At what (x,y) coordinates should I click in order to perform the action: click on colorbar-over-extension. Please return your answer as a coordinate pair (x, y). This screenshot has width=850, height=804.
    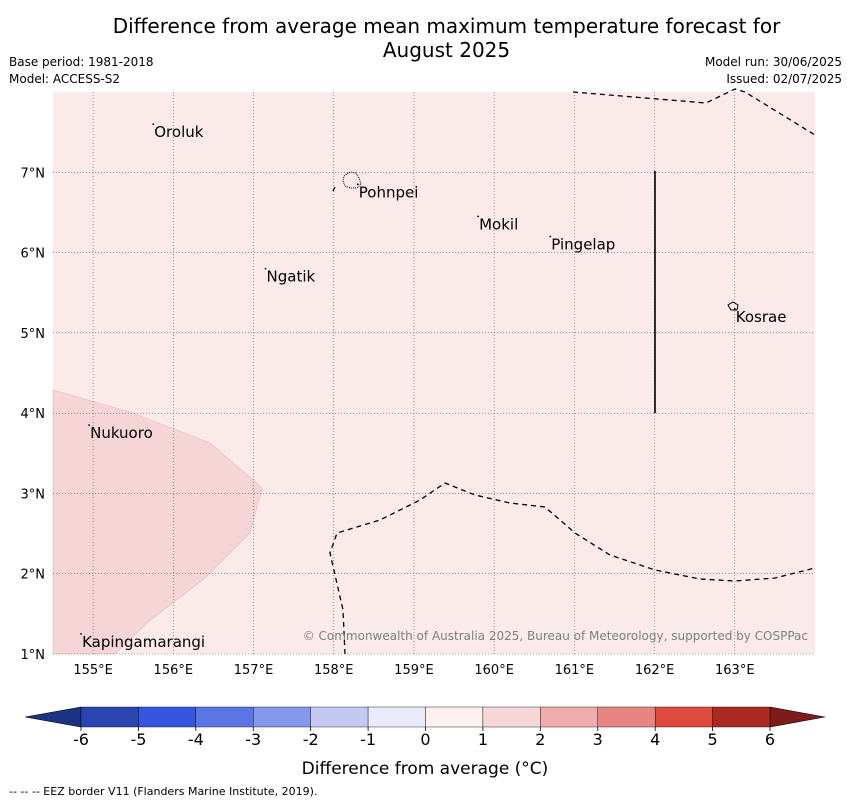
    Looking at the image, I should click on (797, 717).